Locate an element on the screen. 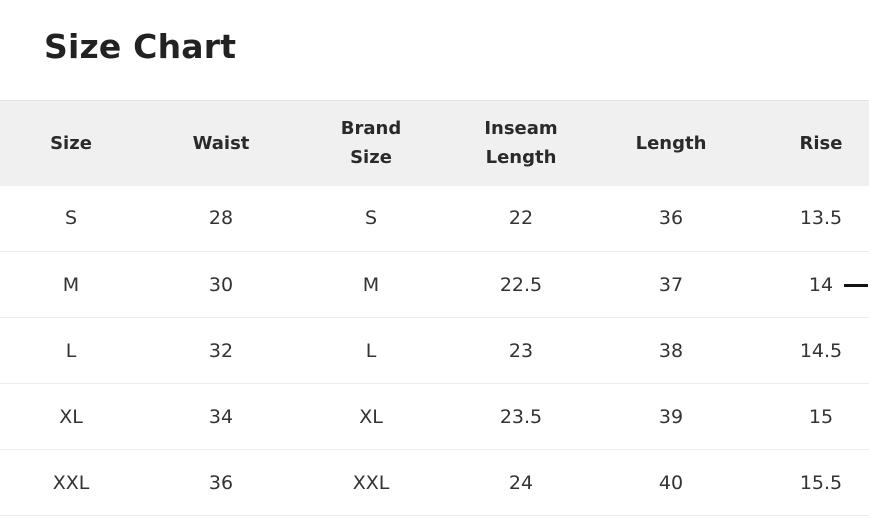 The height and width of the screenshot is (518, 869). table-cell: 24 is located at coordinates (521, 482).